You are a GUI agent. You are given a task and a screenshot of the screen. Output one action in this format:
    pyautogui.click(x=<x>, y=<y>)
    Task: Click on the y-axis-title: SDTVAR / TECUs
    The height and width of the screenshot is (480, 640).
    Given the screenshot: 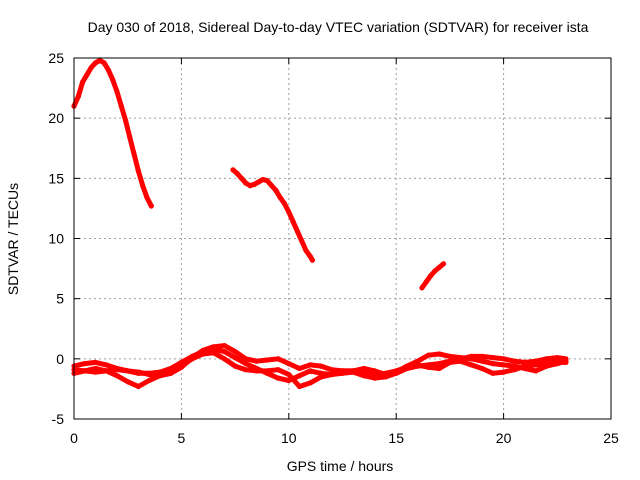 What is the action you would take?
    pyautogui.click(x=13, y=239)
    